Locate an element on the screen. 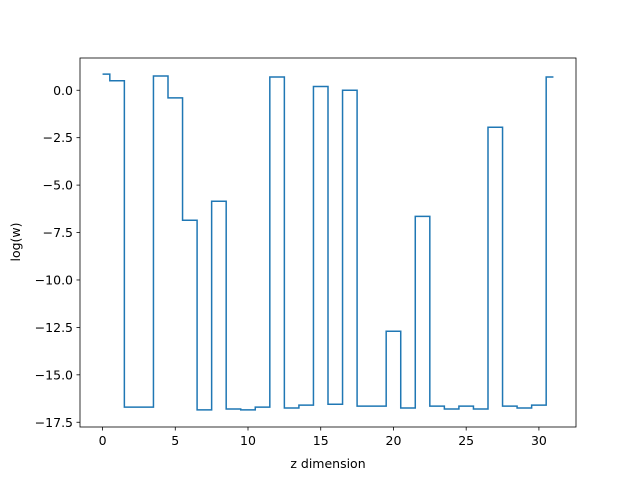 This screenshot has height=480, width=640. y-tick-label: −10.0 is located at coordinates (54, 279).